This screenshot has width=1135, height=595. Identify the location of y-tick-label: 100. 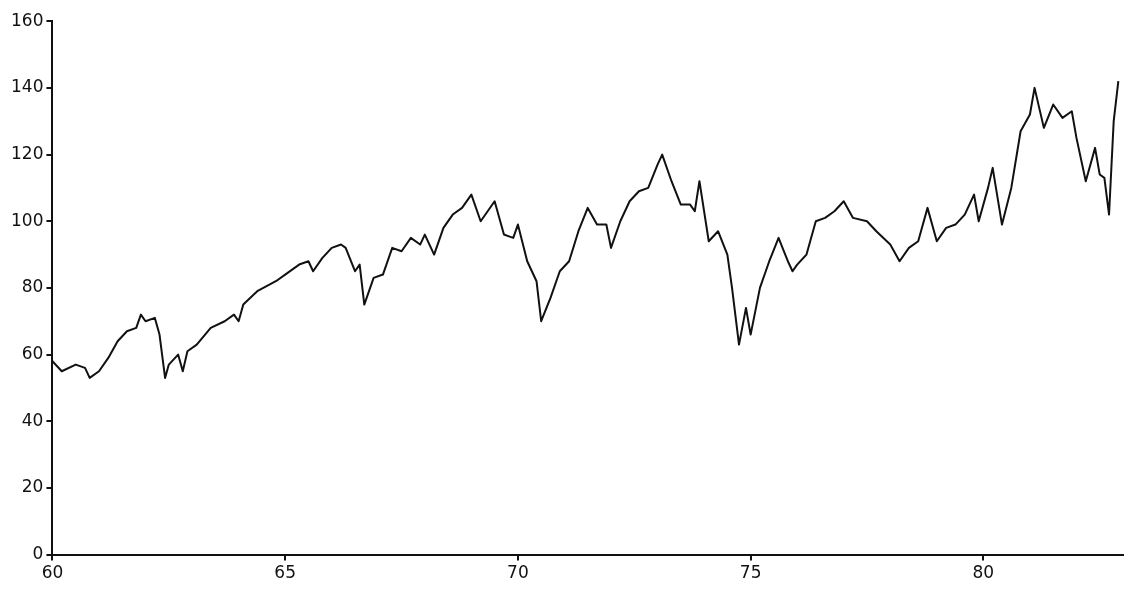
(27, 219).